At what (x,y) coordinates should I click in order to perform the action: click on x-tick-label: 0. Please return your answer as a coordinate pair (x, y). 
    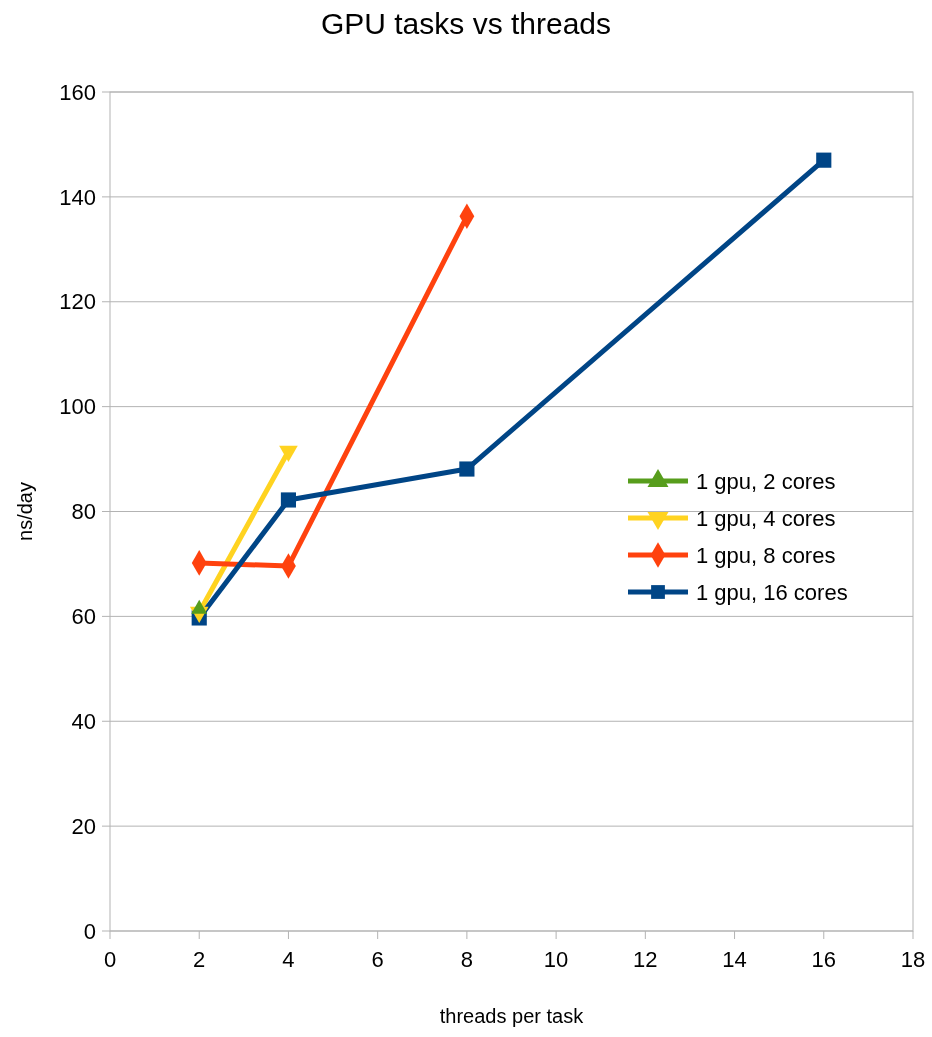
    Looking at the image, I should click on (110, 959).